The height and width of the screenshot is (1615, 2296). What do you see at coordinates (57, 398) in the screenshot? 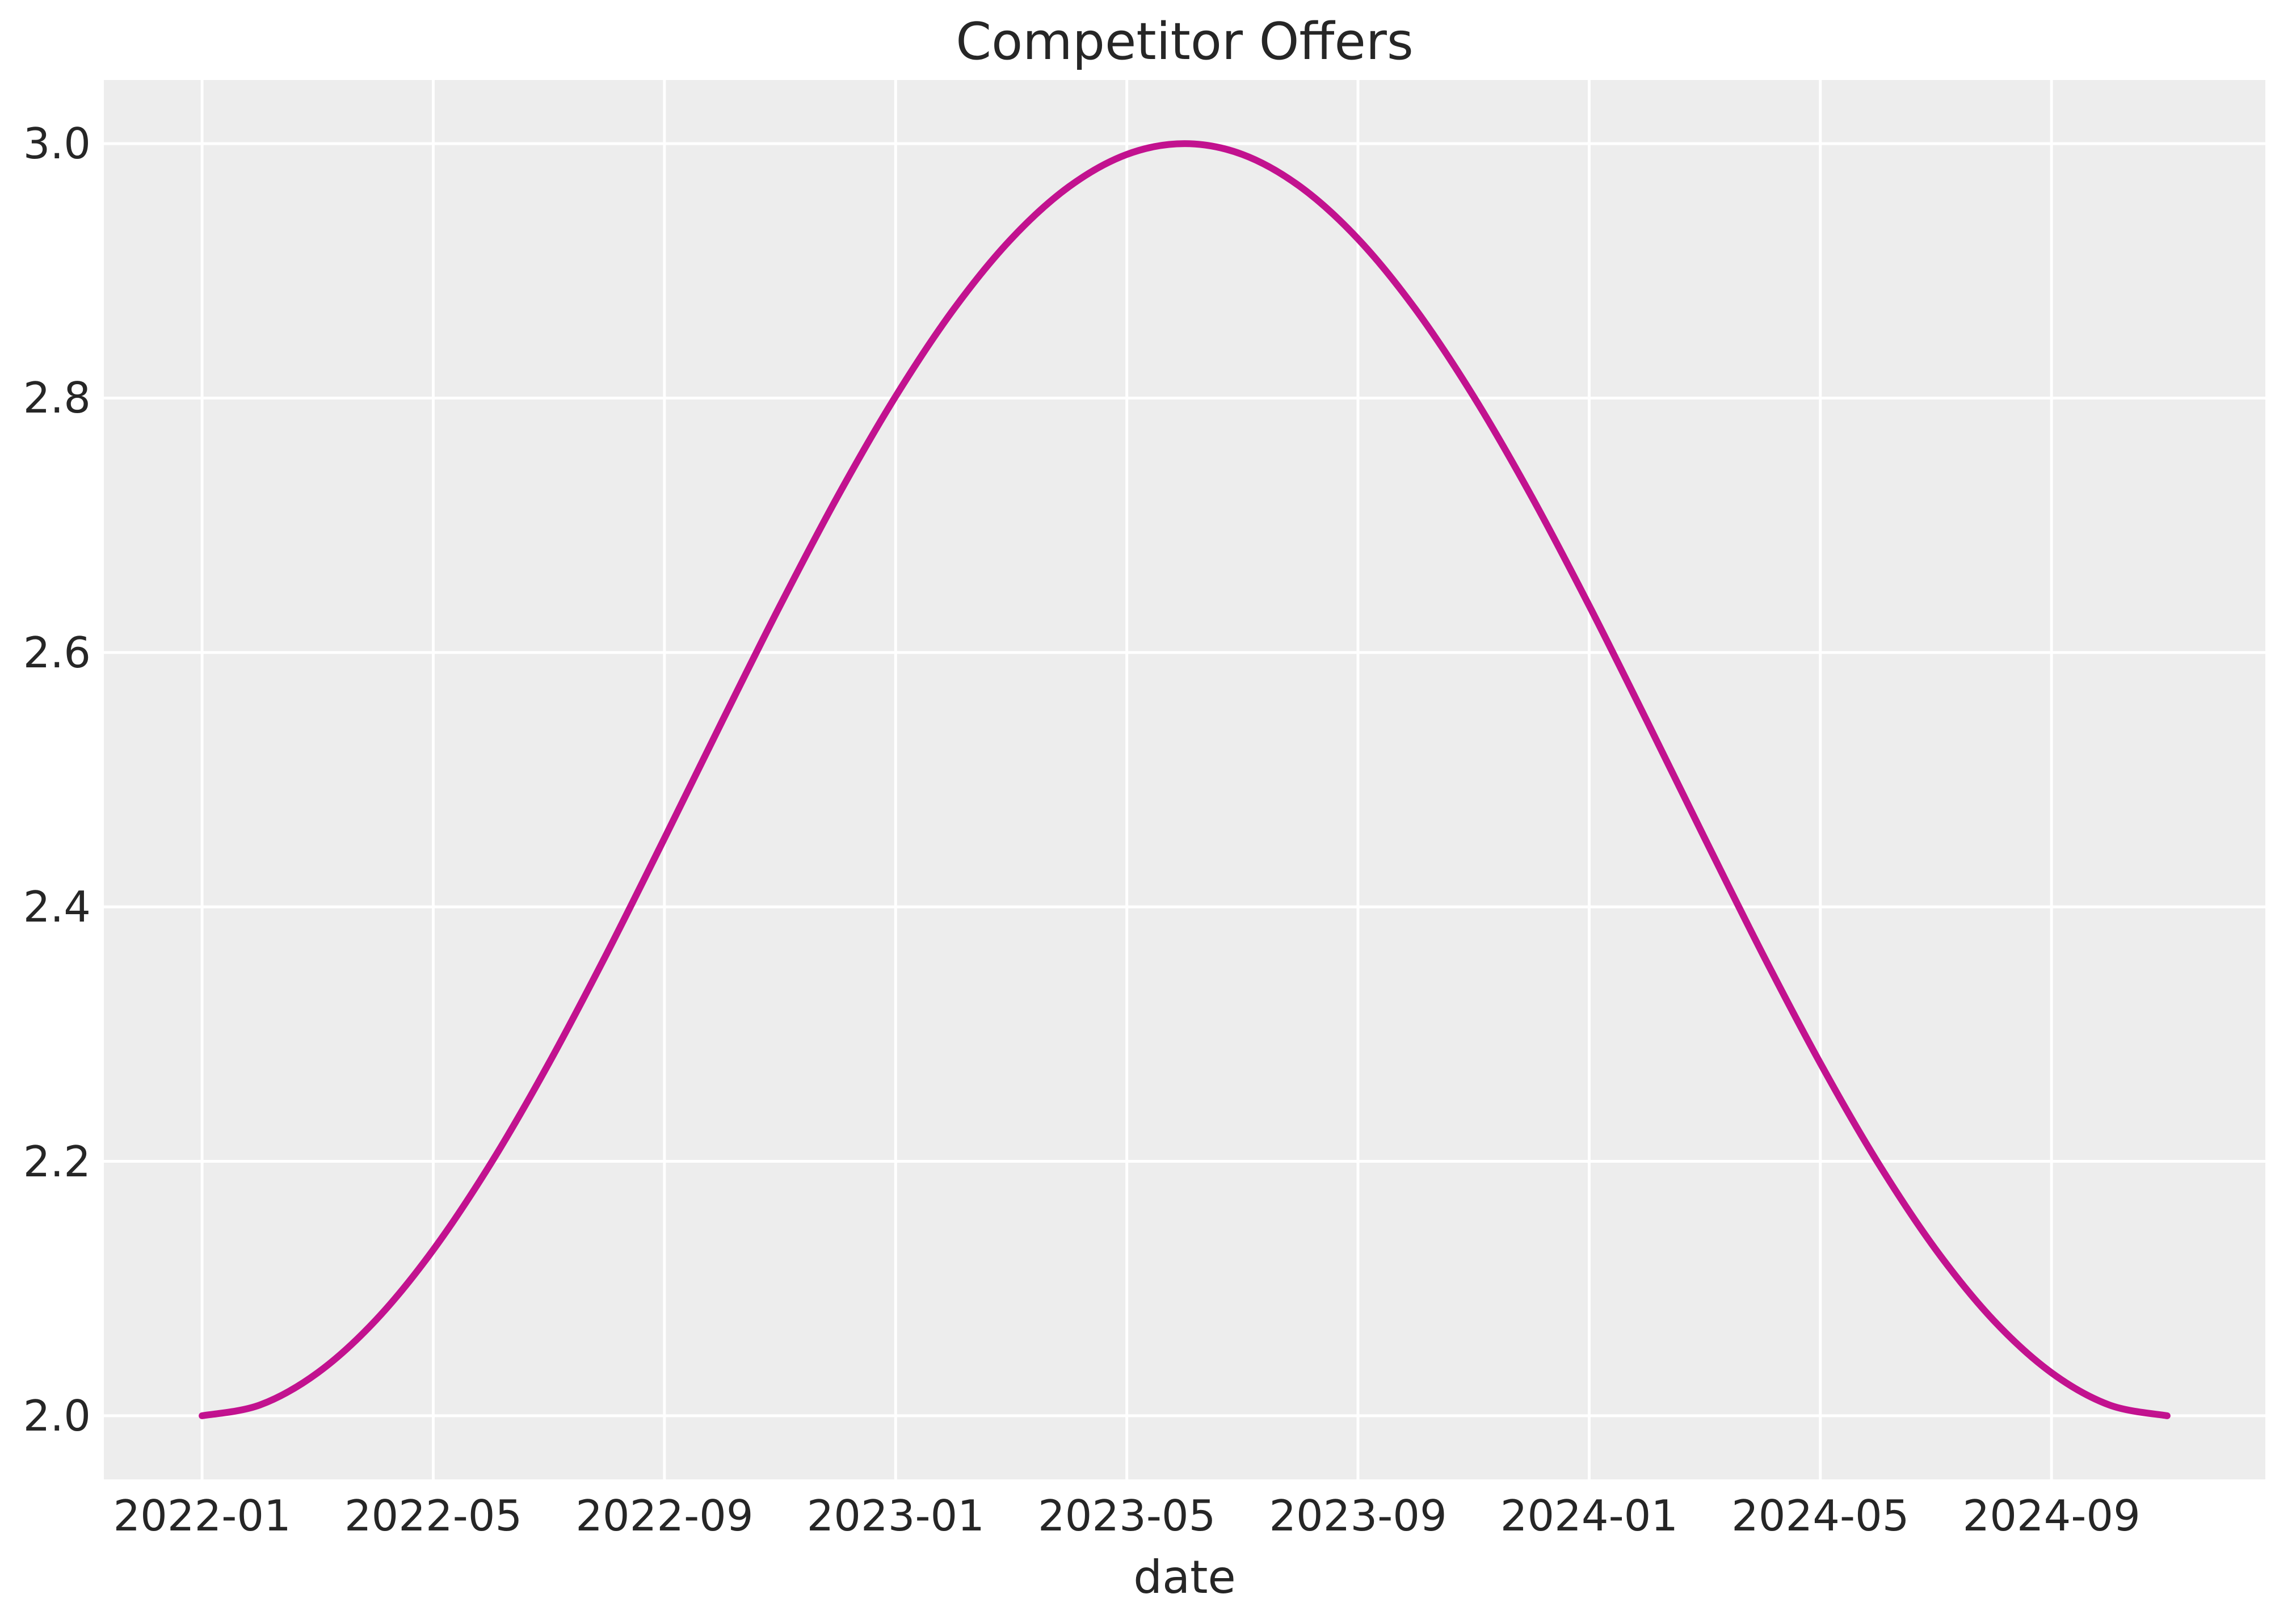
I see `y-tick-label: 2.8` at bounding box center [57, 398].